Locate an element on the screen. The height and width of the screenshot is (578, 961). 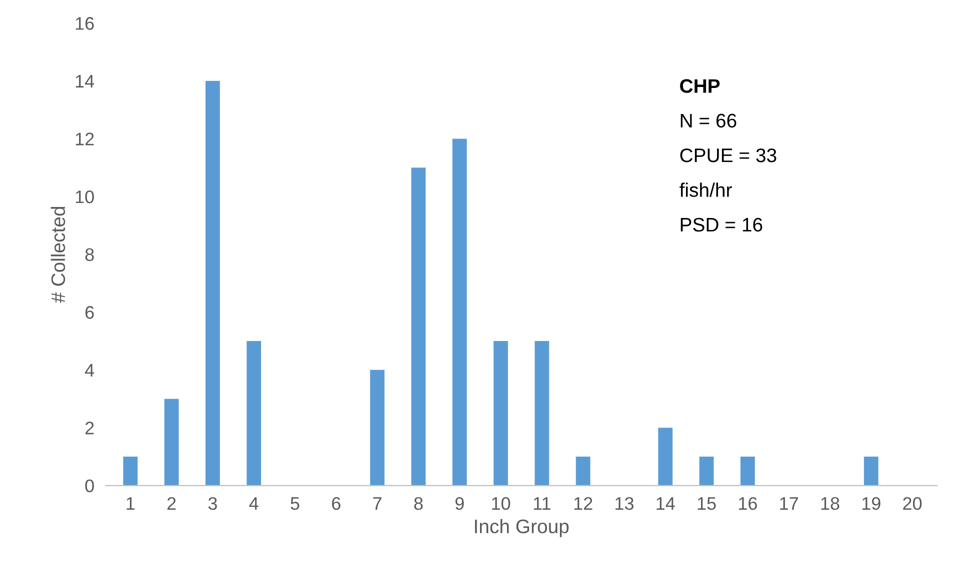
x-tick-label: 1 is located at coordinates (130, 503).